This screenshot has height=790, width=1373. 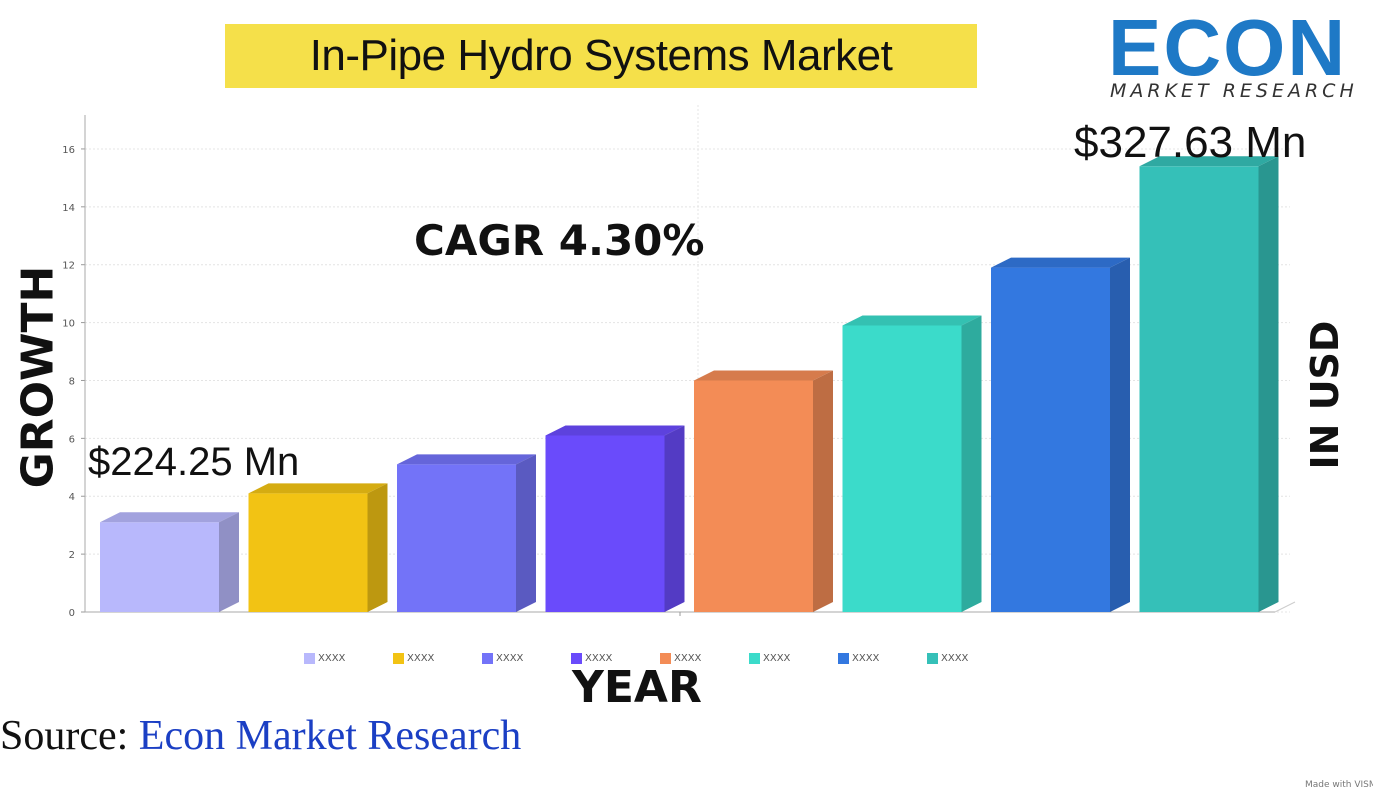 What do you see at coordinates (72, 497) in the screenshot?
I see `y-tick-label: 4` at bounding box center [72, 497].